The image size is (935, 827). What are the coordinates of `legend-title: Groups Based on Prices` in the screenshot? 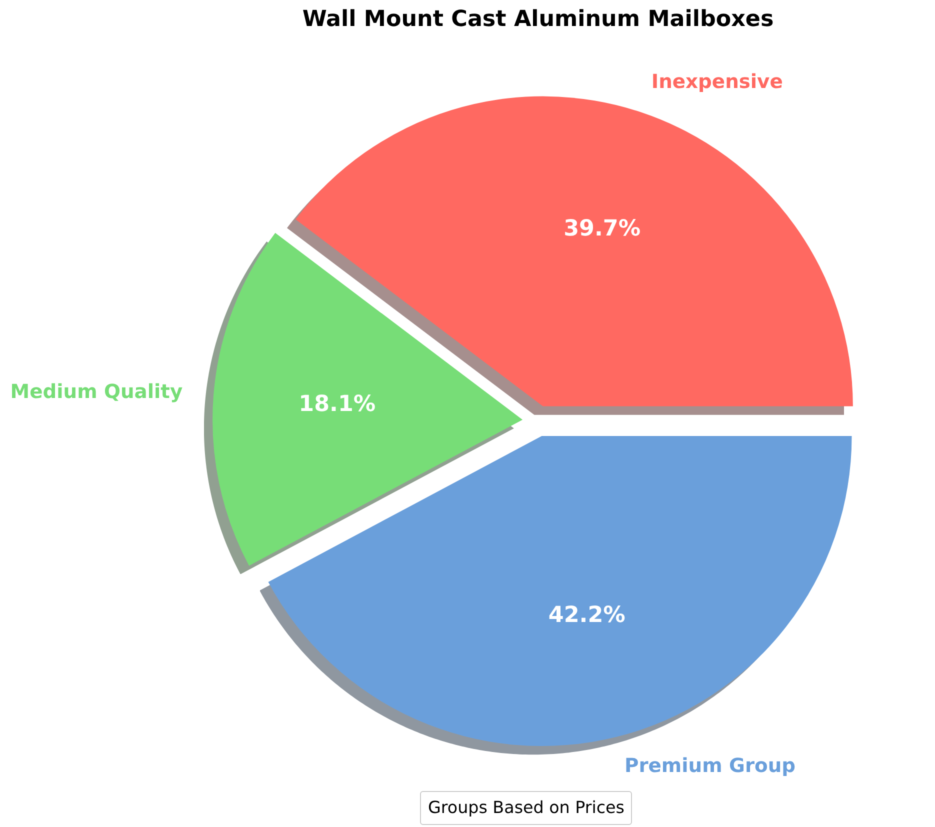 It's located at (526, 808).